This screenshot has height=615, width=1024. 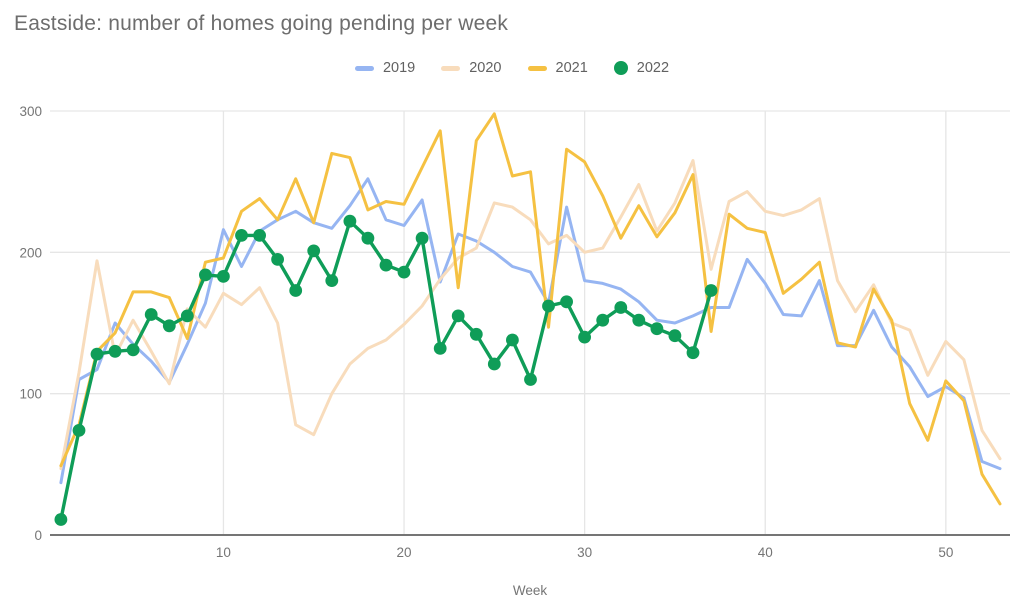 What do you see at coordinates (404, 552) in the screenshot?
I see `x-axis-tick-label: 20` at bounding box center [404, 552].